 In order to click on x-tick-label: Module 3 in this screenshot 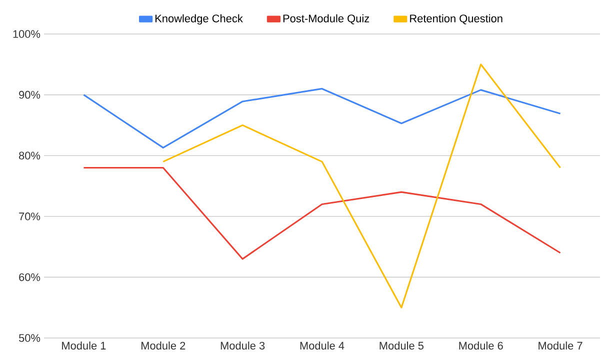, I will do `click(242, 346)`.